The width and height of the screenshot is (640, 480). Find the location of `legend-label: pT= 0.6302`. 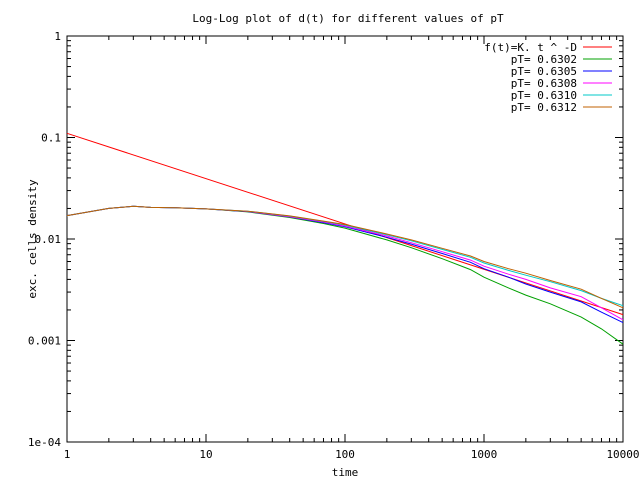

legend-label: pT= 0.6302 is located at coordinates (544, 59).